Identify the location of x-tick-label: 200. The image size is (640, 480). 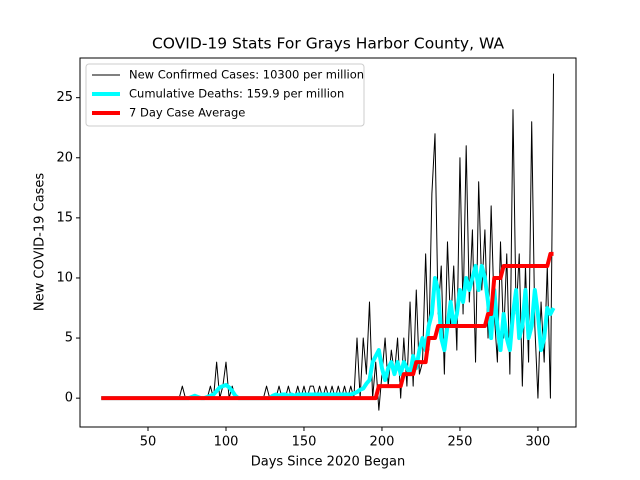
(382, 442).